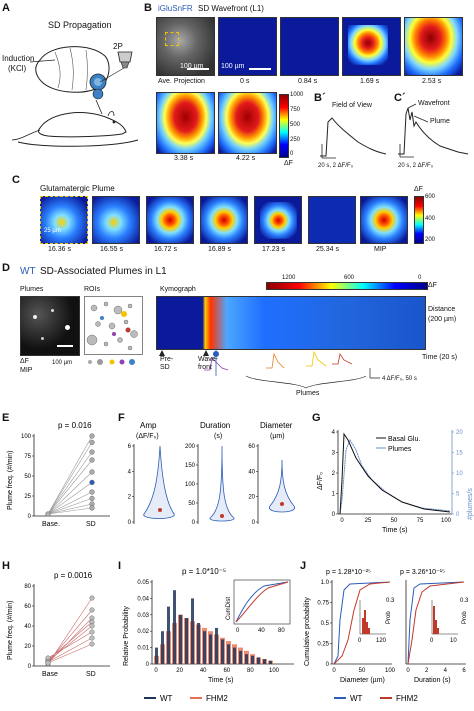 The image size is (474, 711). Describe the element at coordinates (208, 359) in the screenshot. I see `d-wavefront: Wave-` at that location.